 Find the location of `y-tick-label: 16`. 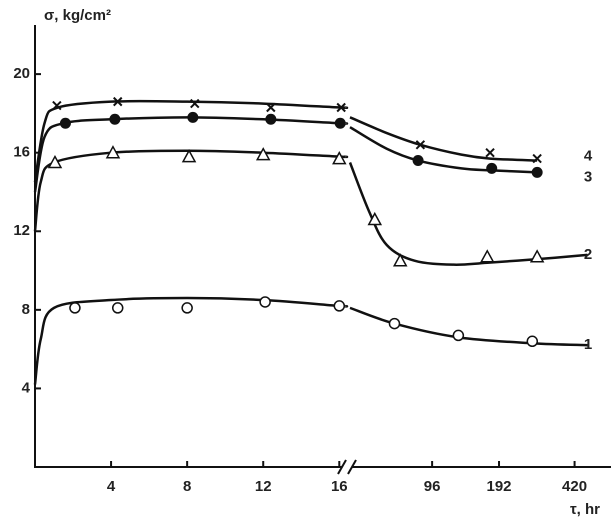

y-tick-label: 16 is located at coordinates (21, 152).